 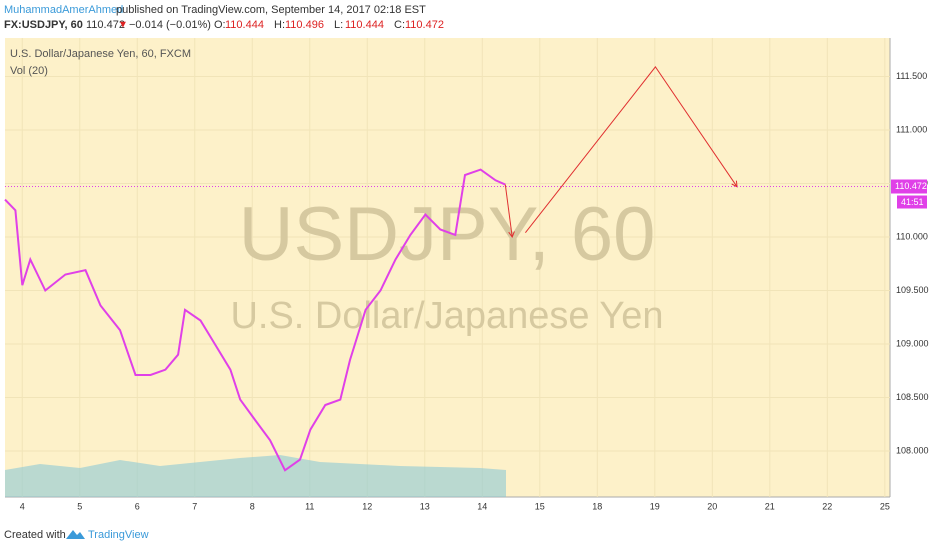 What do you see at coordinates (309, 506) in the screenshot?
I see `x-tick-label: 11` at bounding box center [309, 506].